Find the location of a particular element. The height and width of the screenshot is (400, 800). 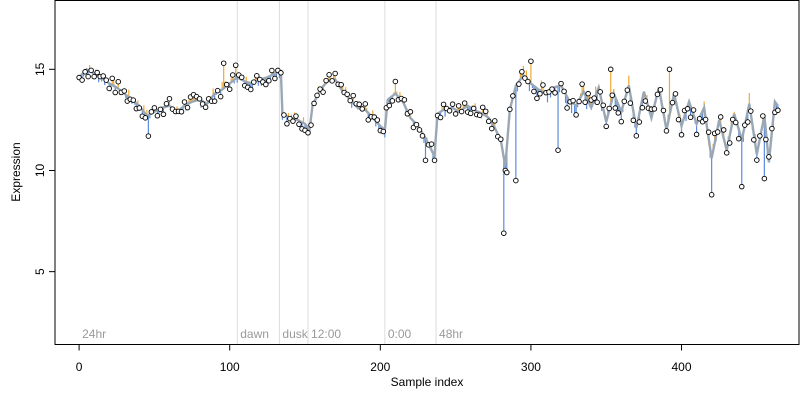

y-tick-label: 15 is located at coordinates (40, 69).